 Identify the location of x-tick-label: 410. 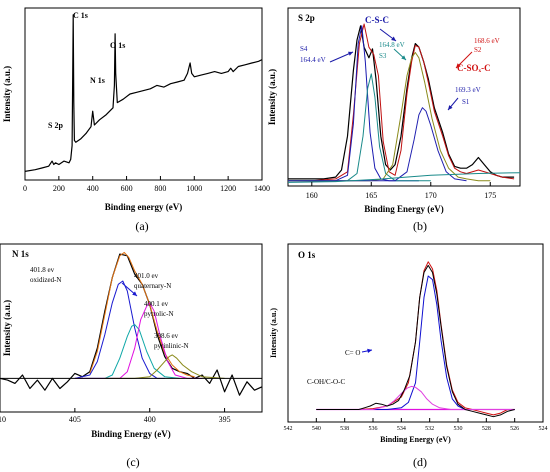
(3, 419).